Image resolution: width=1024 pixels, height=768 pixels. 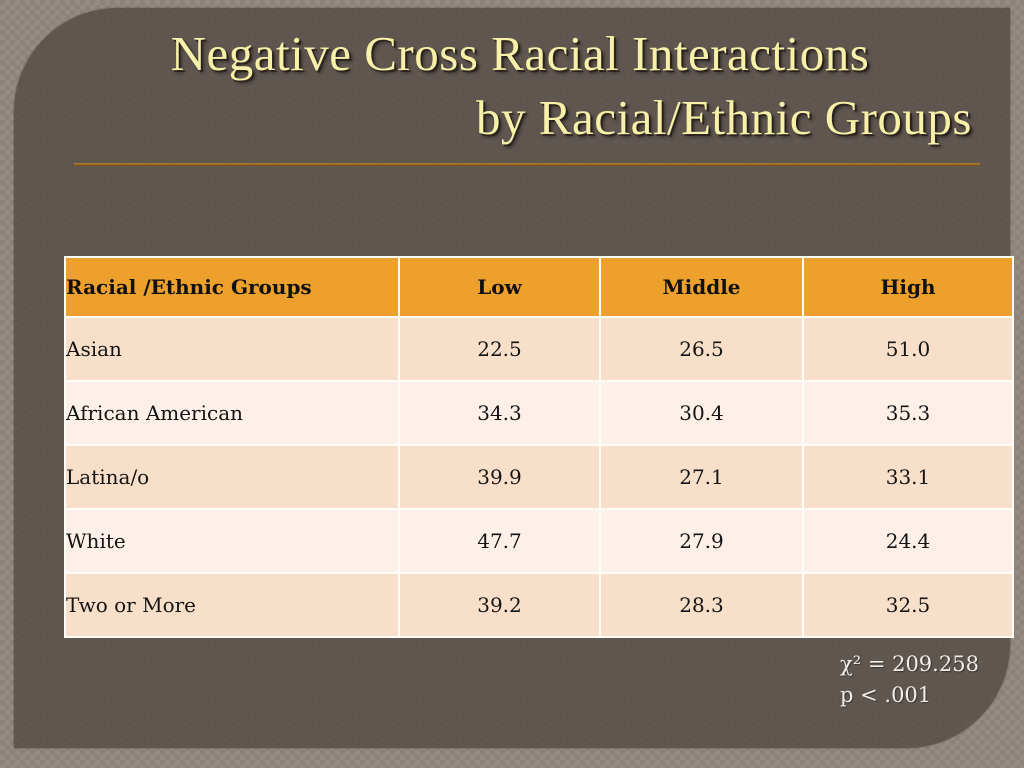 I want to click on cell-middle: 30.4, so click(x=701, y=413).